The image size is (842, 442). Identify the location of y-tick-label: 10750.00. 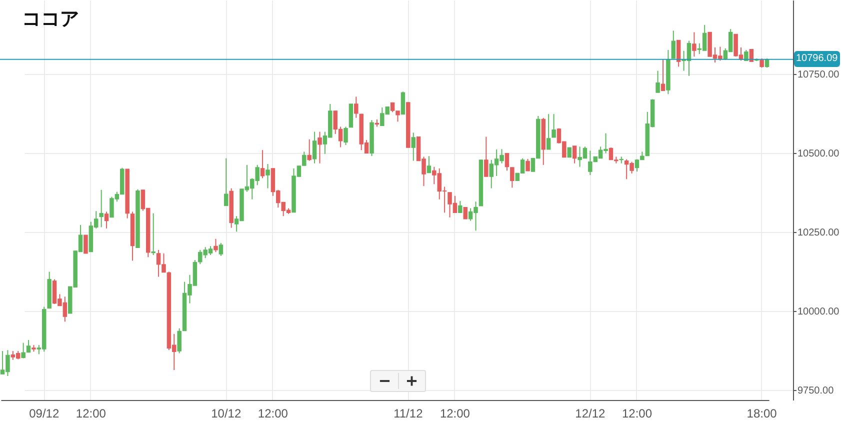
(819, 74).